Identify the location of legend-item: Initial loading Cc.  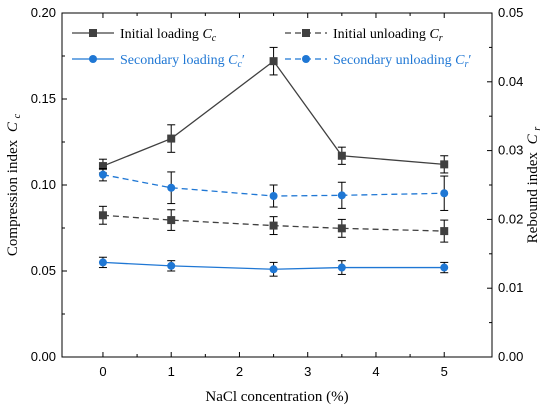
(144, 35).